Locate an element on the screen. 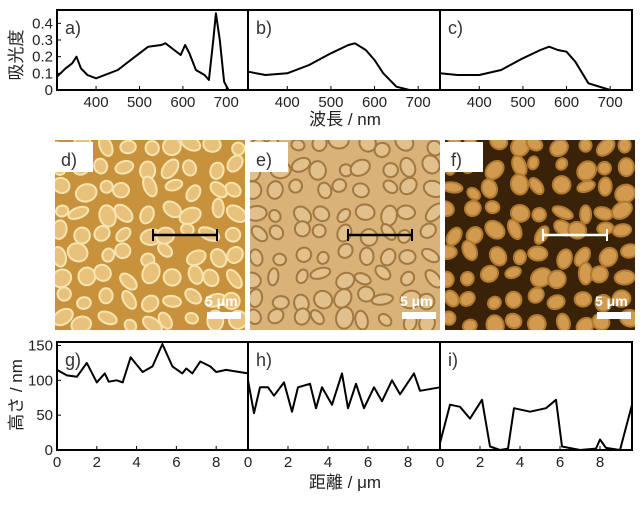 This screenshot has width=640, height=505. y-tick-label: 0.3 is located at coordinates (42, 40).